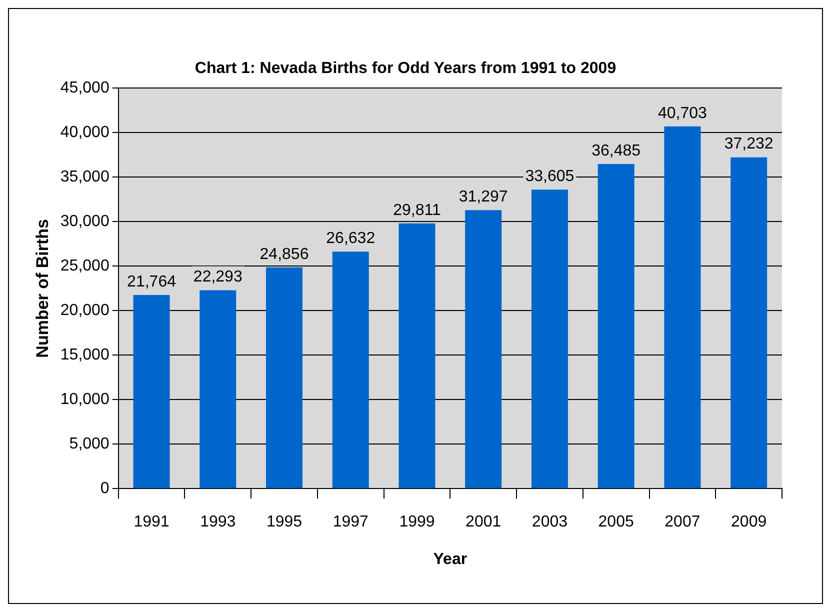  Describe the element at coordinates (683, 113) in the screenshot. I see `data-label: 40,703` at that location.